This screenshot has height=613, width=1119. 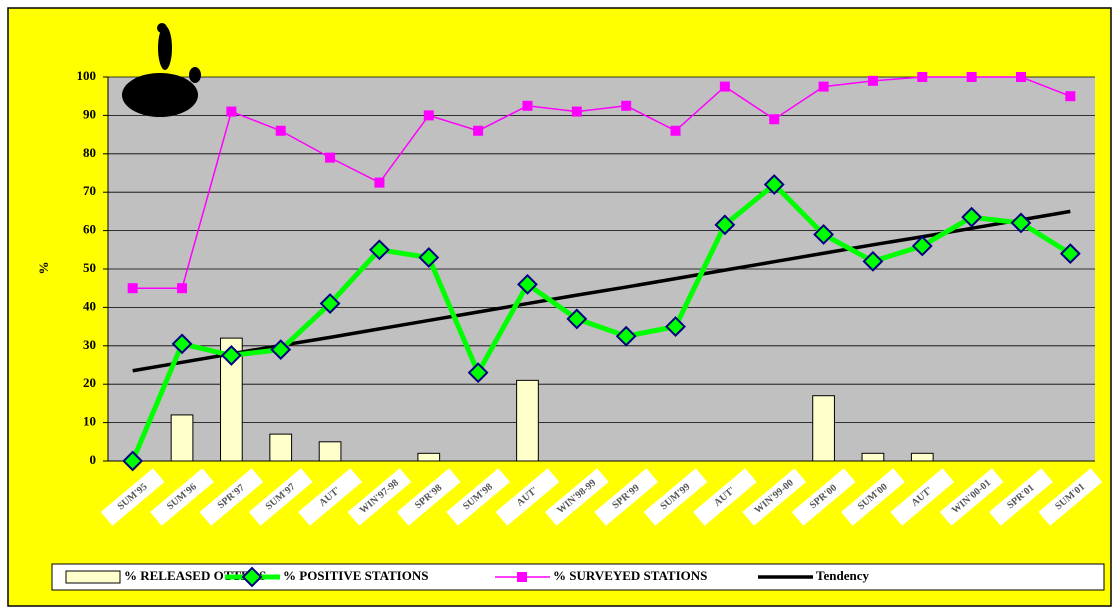 I want to click on y-tick-label: 20, so click(x=89, y=382).